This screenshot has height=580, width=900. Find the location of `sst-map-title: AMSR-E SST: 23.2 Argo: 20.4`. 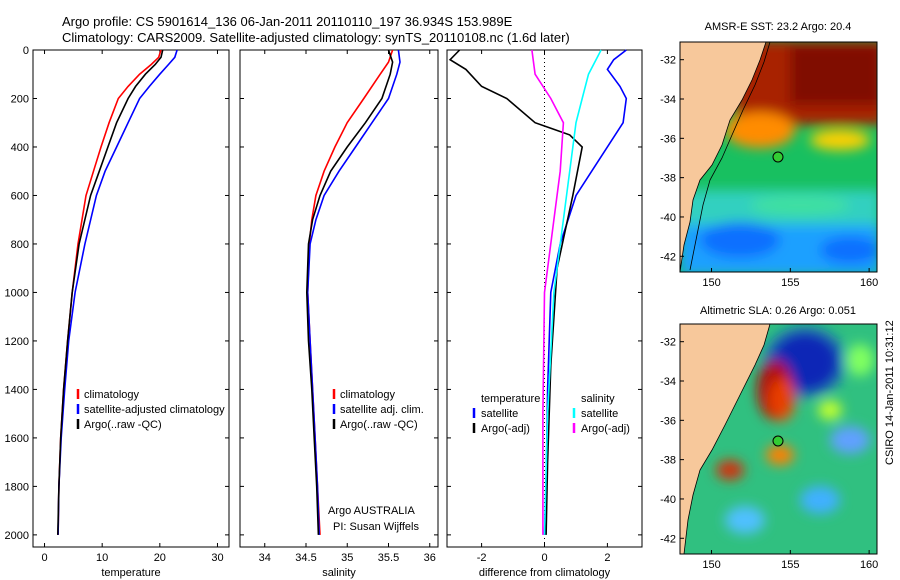

sst-map-title: AMSR-E SST: 23.2 Argo: 20.4 is located at coordinates (778, 27).